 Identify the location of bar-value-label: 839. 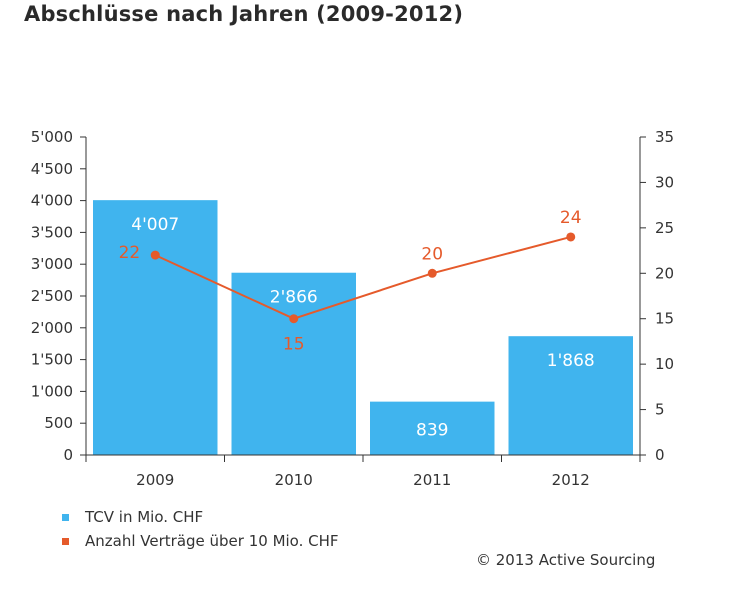
(432, 430).